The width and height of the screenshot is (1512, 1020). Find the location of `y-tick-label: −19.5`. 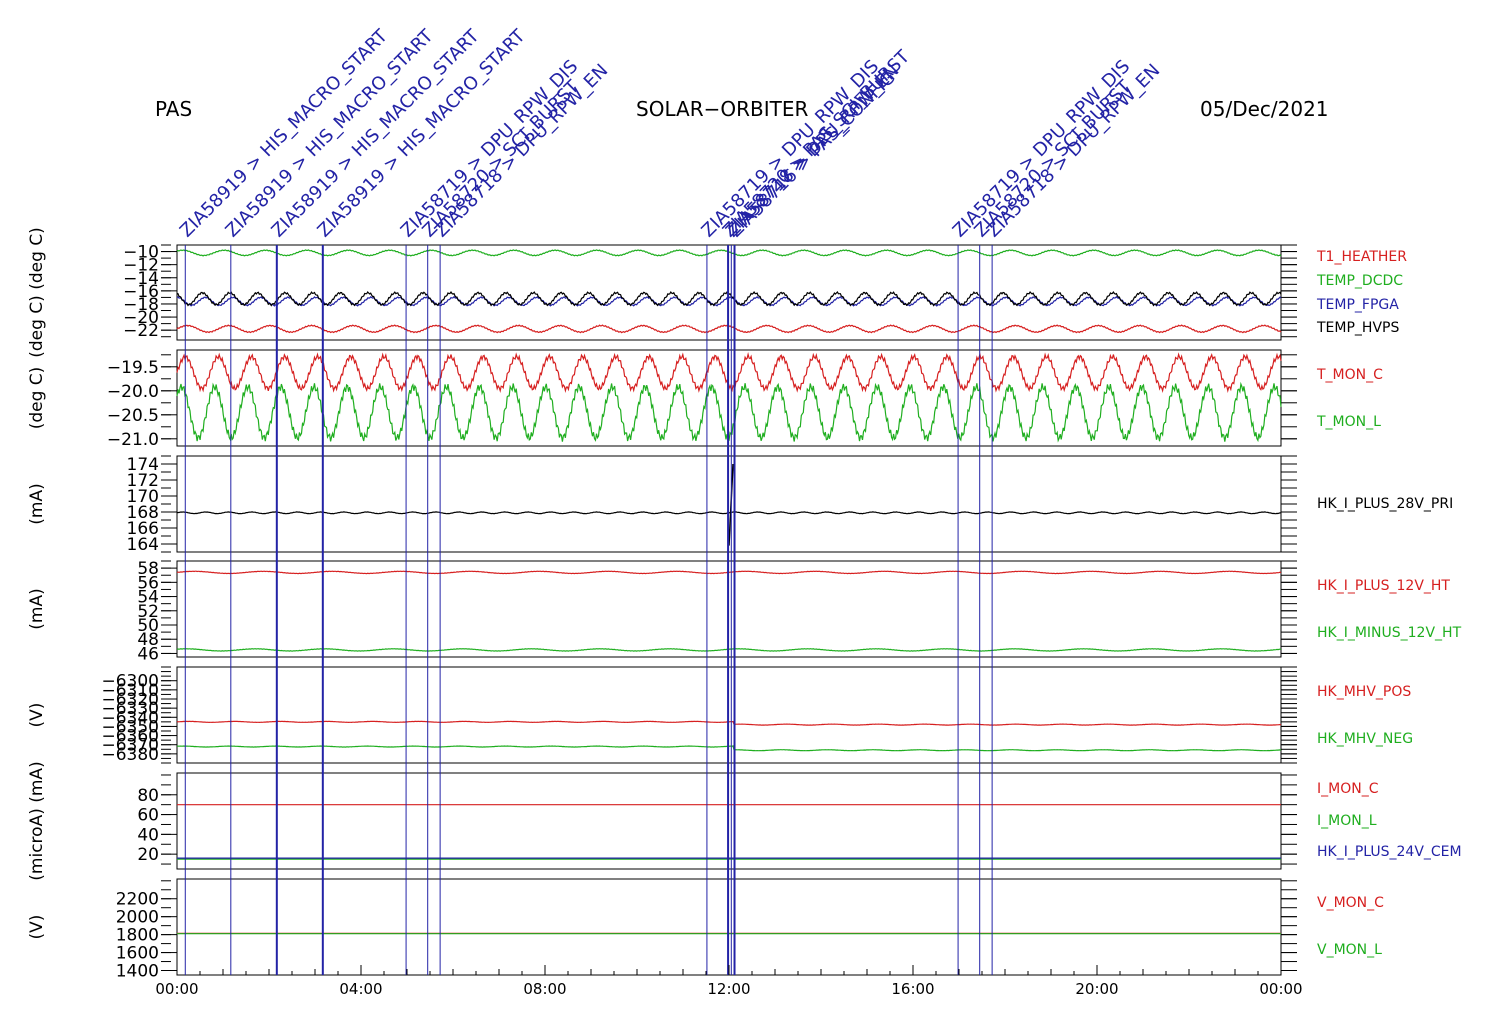

y-tick-label: −19.5 is located at coordinates (133, 368).